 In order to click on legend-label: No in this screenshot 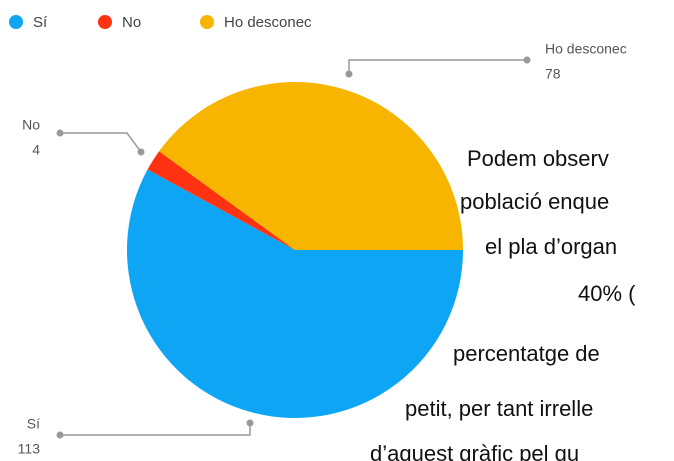, I will do `click(131, 22)`.